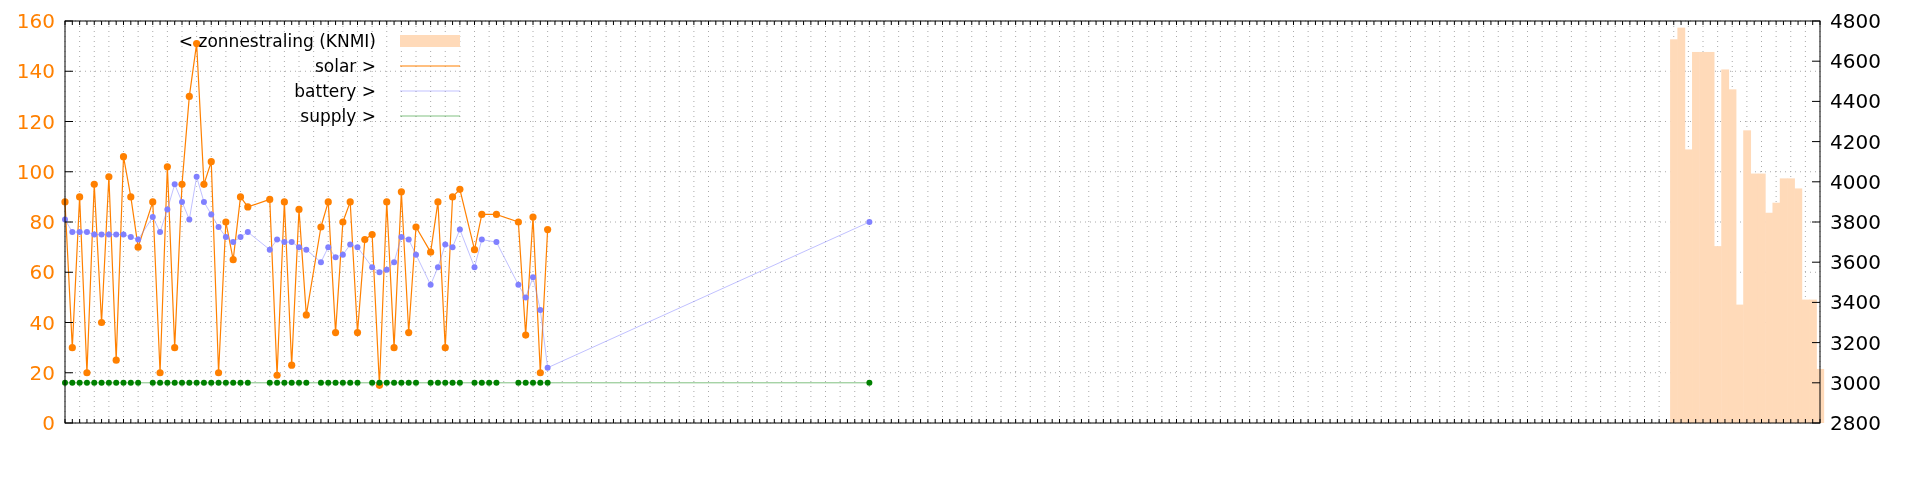 The height and width of the screenshot is (480, 1920). Describe the element at coordinates (42, 272) in the screenshot. I see `y-tick-label: 60` at that location.